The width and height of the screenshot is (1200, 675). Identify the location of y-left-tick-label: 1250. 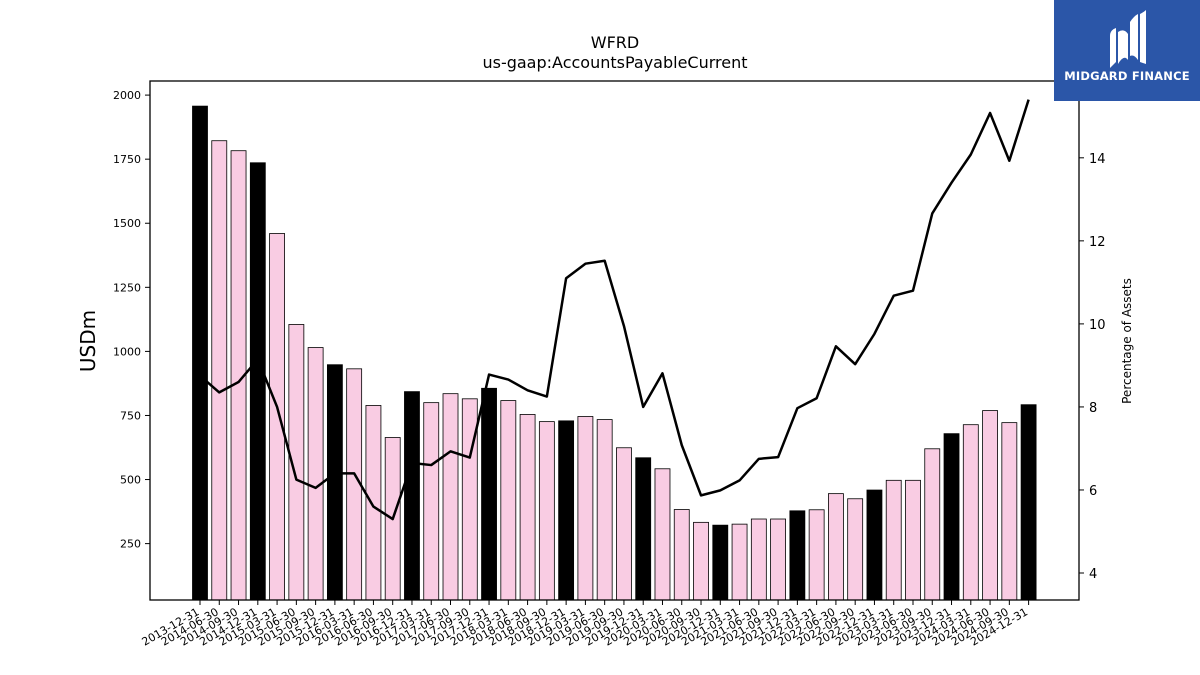
(127, 287).